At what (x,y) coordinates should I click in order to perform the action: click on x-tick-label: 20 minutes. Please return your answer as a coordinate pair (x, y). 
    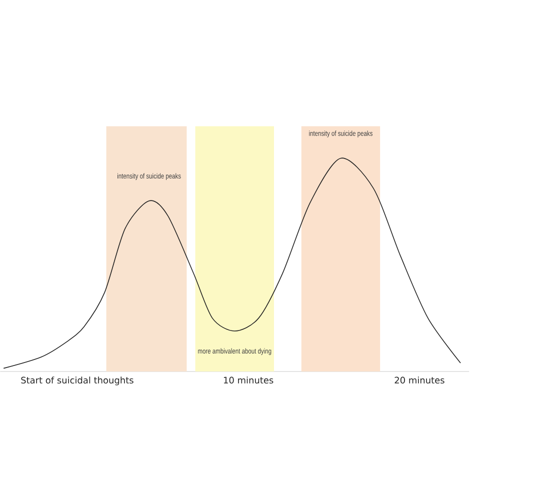
    Looking at the image, I should click on (419, 380).